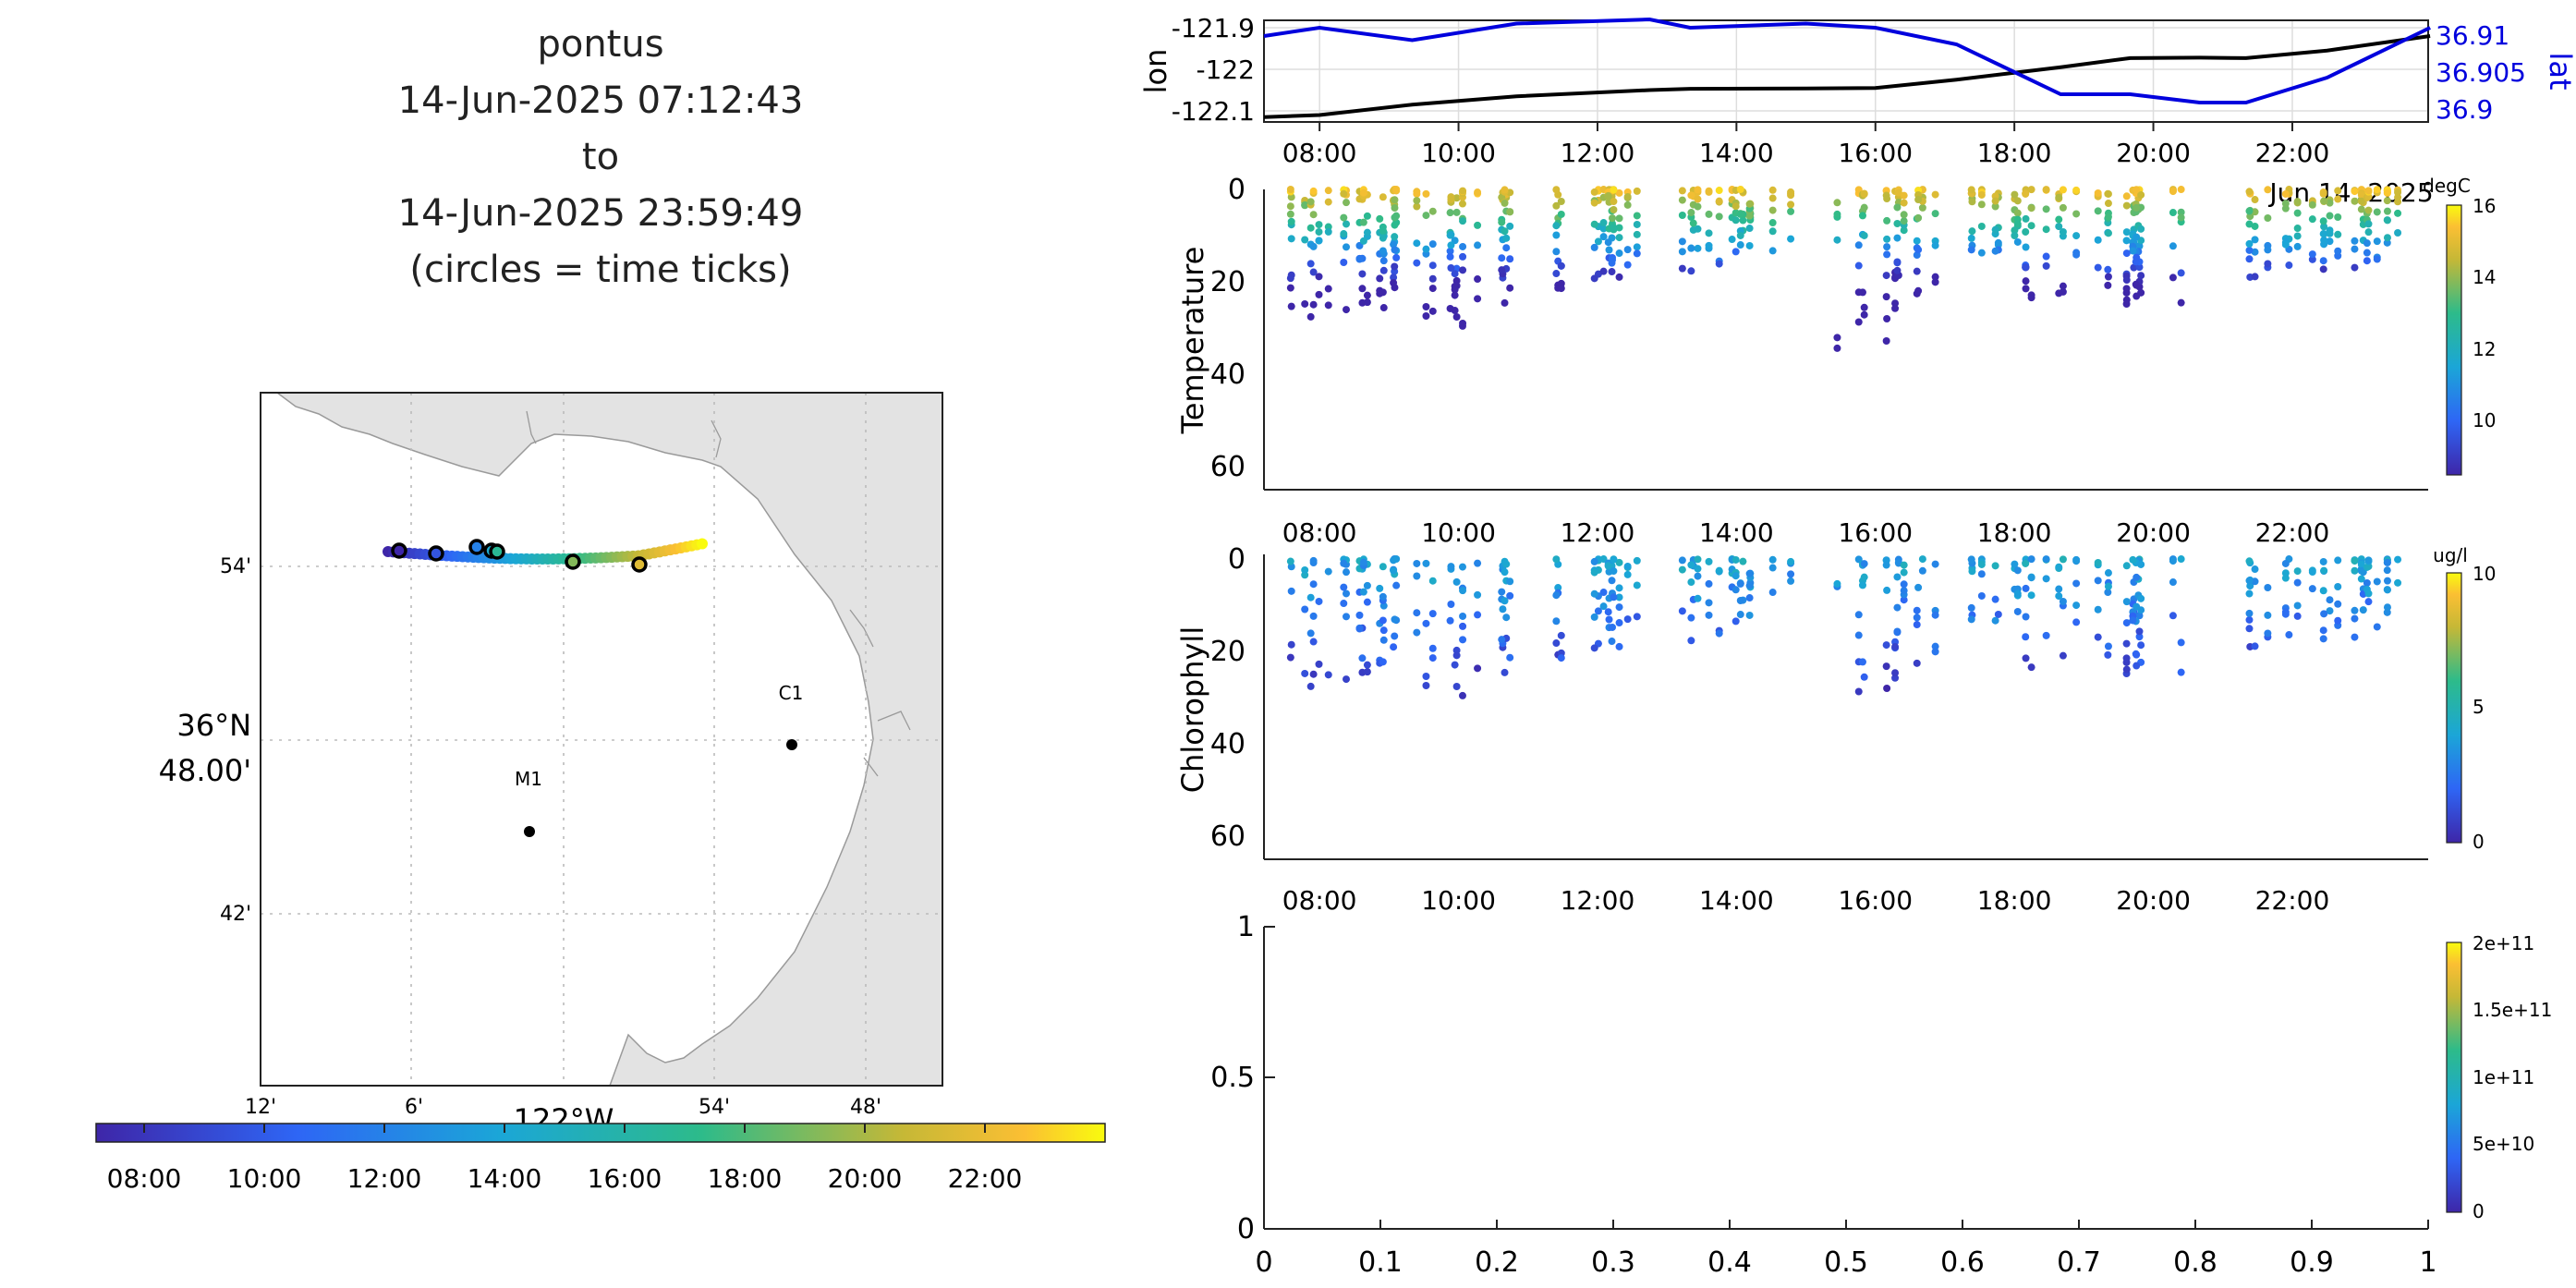 The width and height of the screenshot is (2576, 1288). What do you see at coordinates (1875, 900) in the screenshot?
I see `x-tick-label: 16:00` at bounding box center [1875, 900].